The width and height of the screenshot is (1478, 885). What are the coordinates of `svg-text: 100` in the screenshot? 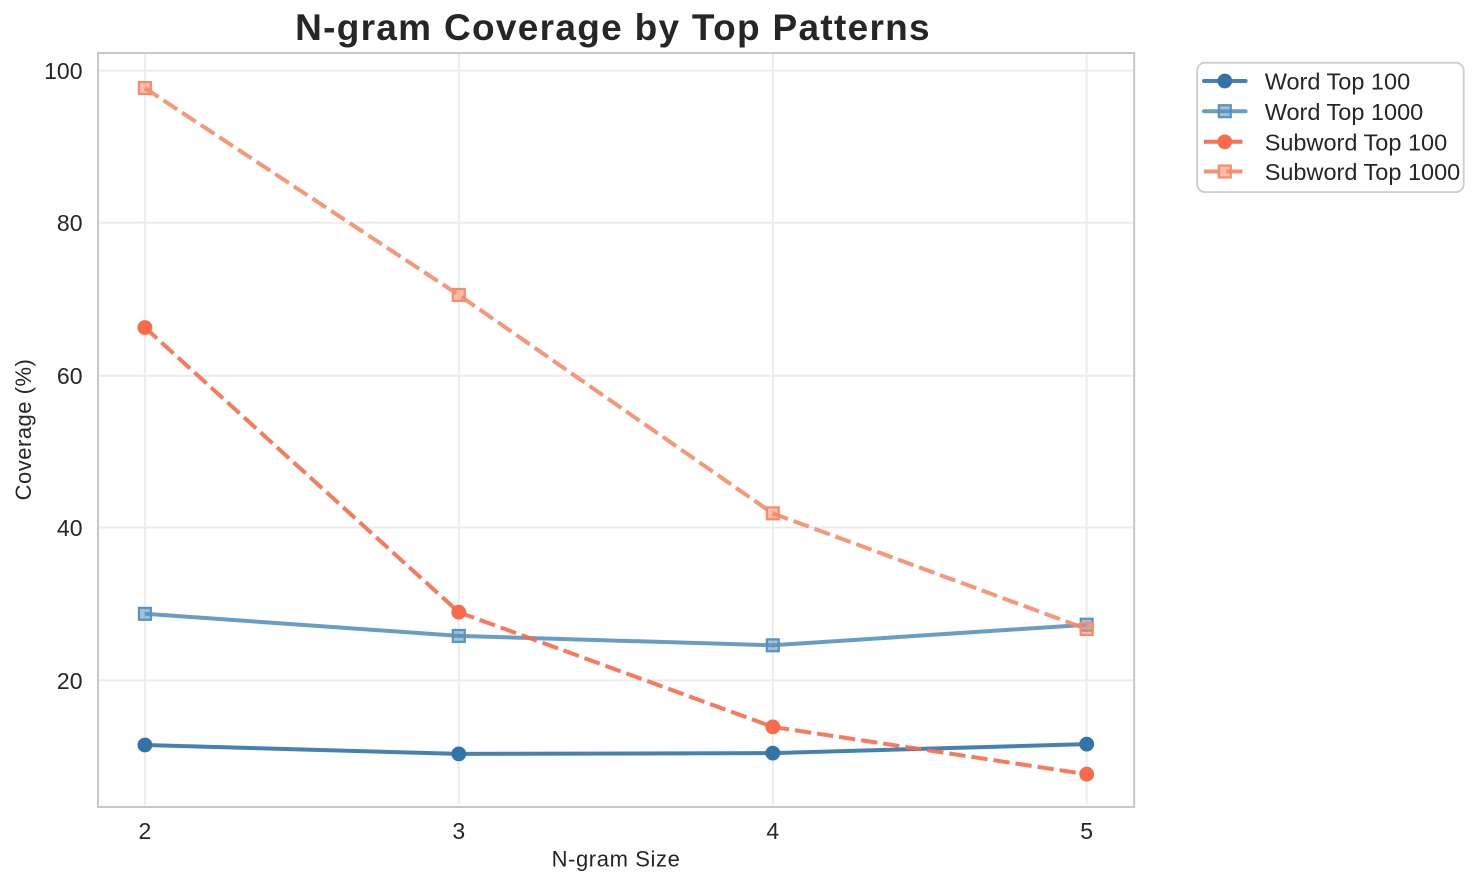 It's located at (63, 71).